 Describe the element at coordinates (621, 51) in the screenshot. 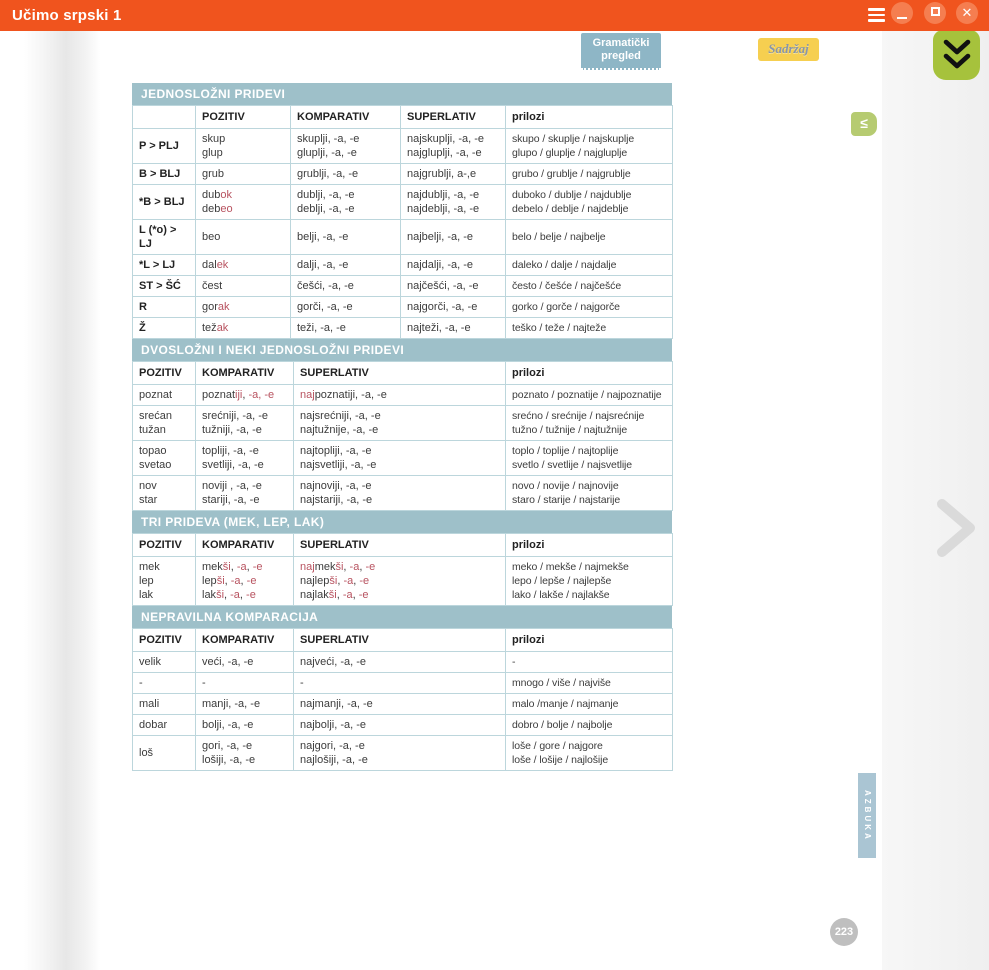

I see `grammar-overview-tab: Gramatički pregled` at that location.